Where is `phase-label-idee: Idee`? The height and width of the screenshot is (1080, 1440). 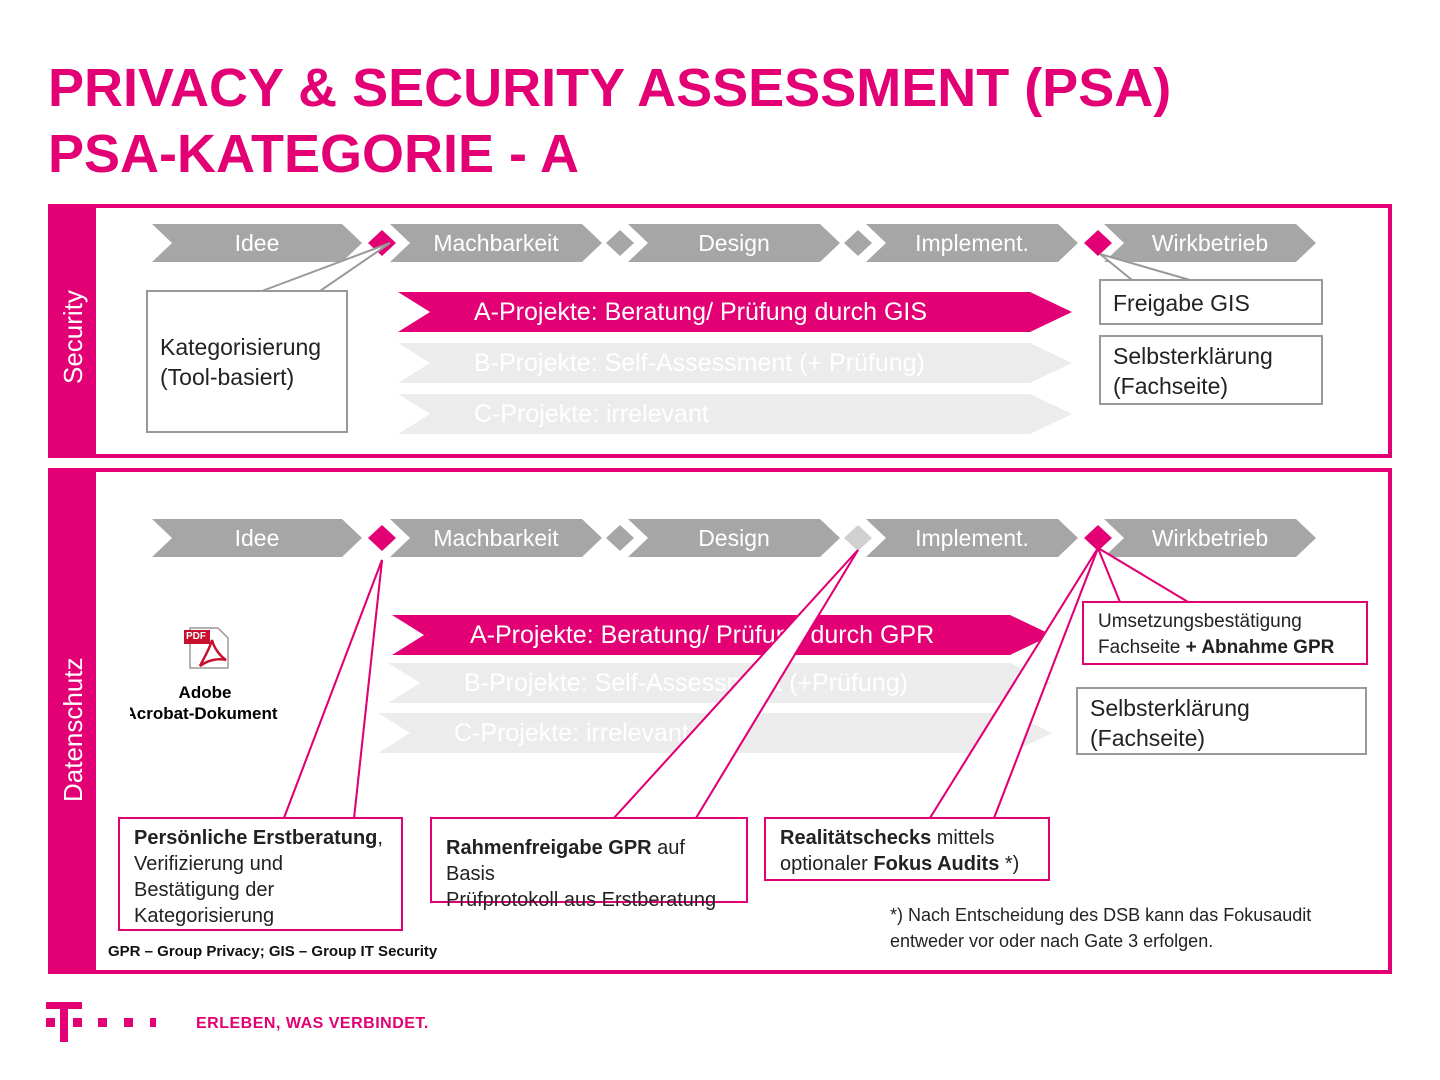 phase-label-idee: Idee is located at coordinates (257, 538).